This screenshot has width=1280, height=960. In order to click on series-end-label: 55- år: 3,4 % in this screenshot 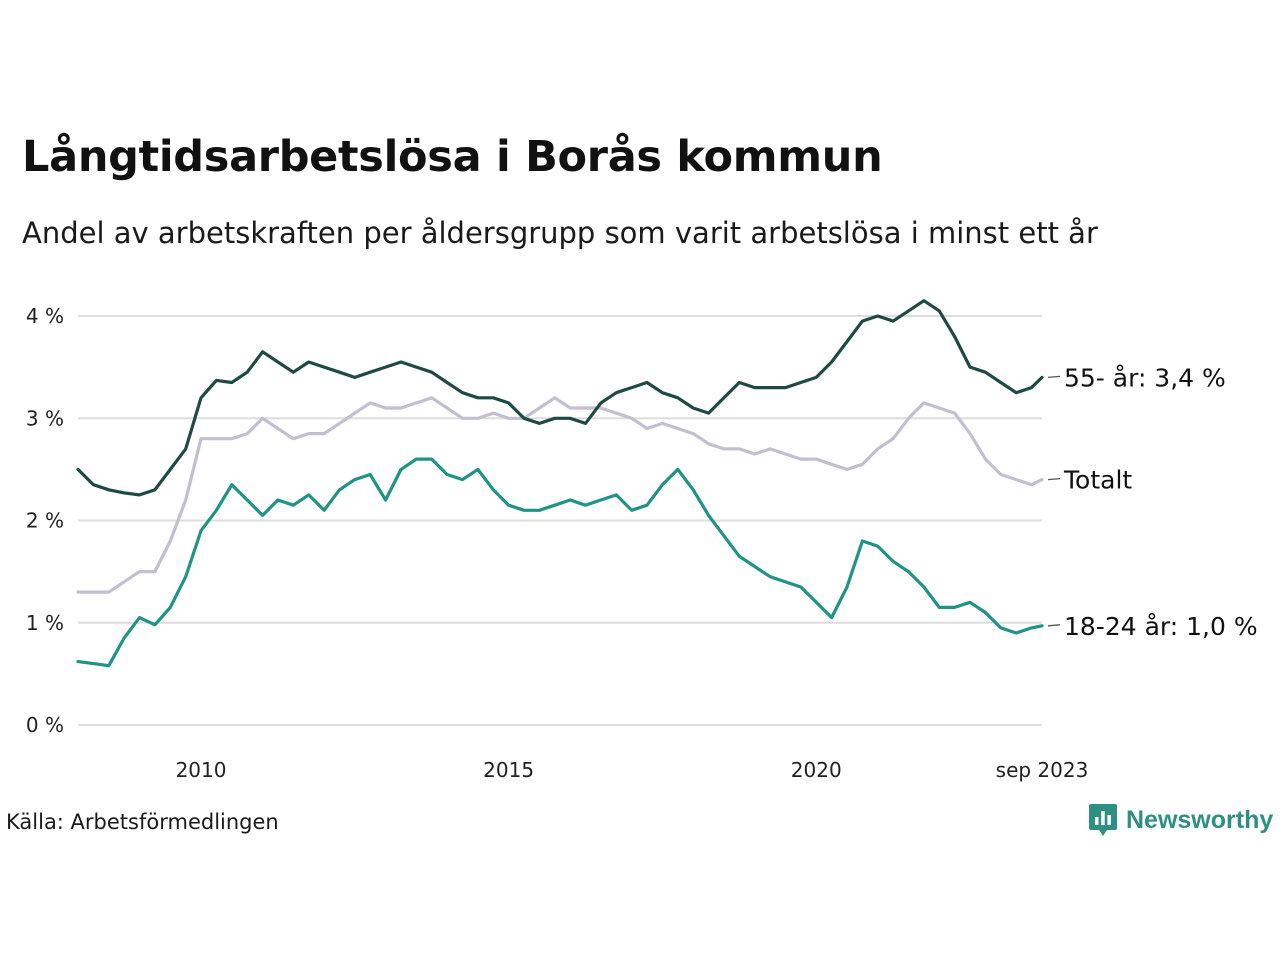, I will do `click(1145, 377)`.